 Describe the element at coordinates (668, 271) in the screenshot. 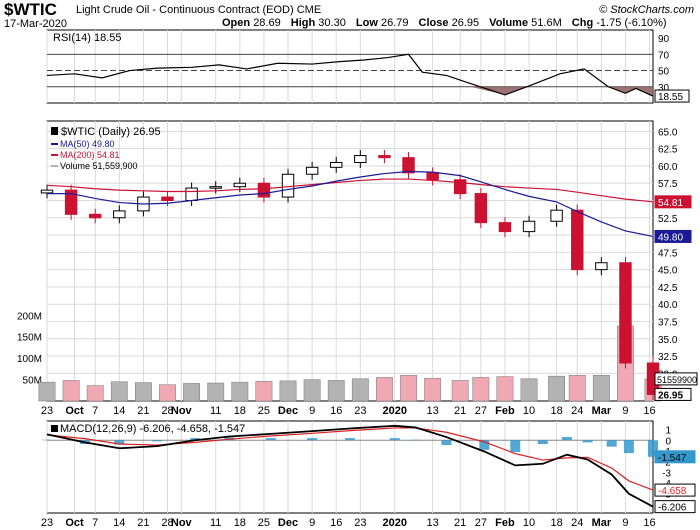

I see `price-tick-label: 45.0` at that location.